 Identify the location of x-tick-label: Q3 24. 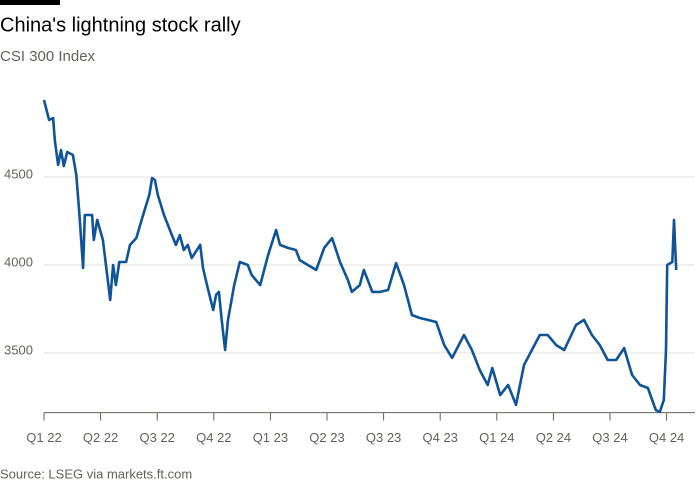
(609, 437).